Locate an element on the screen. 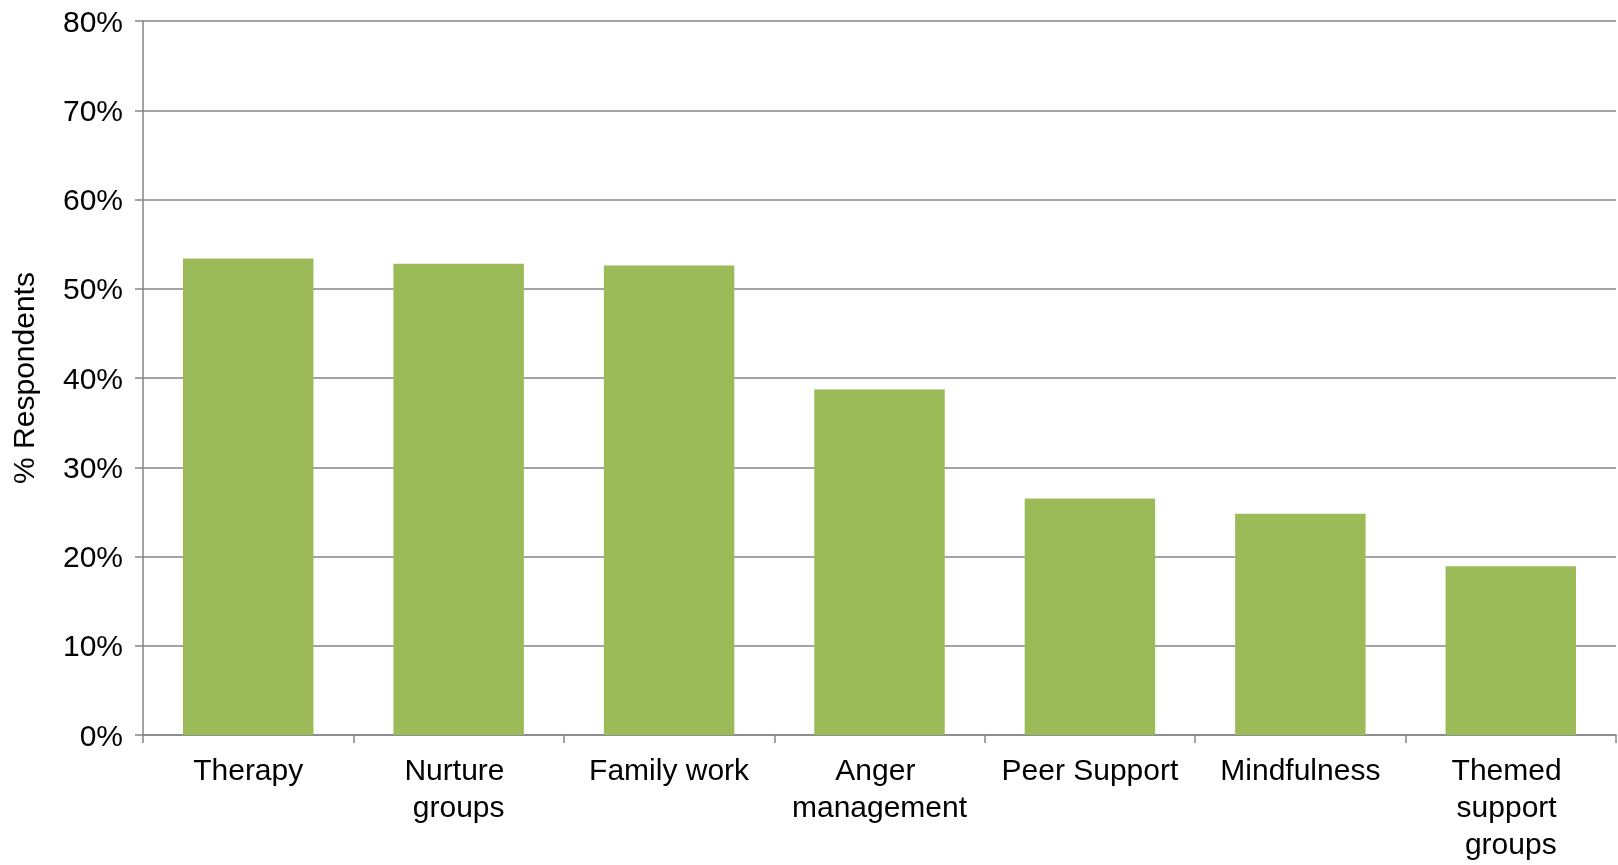  x-tick-label: Therapy is located at coordinates (248, 769).